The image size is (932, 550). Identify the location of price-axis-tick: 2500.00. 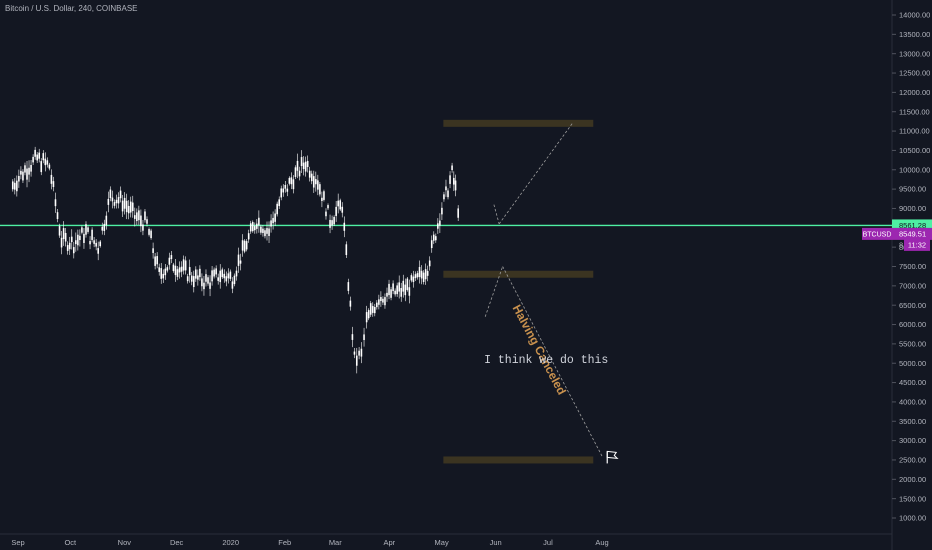
(912, 460).